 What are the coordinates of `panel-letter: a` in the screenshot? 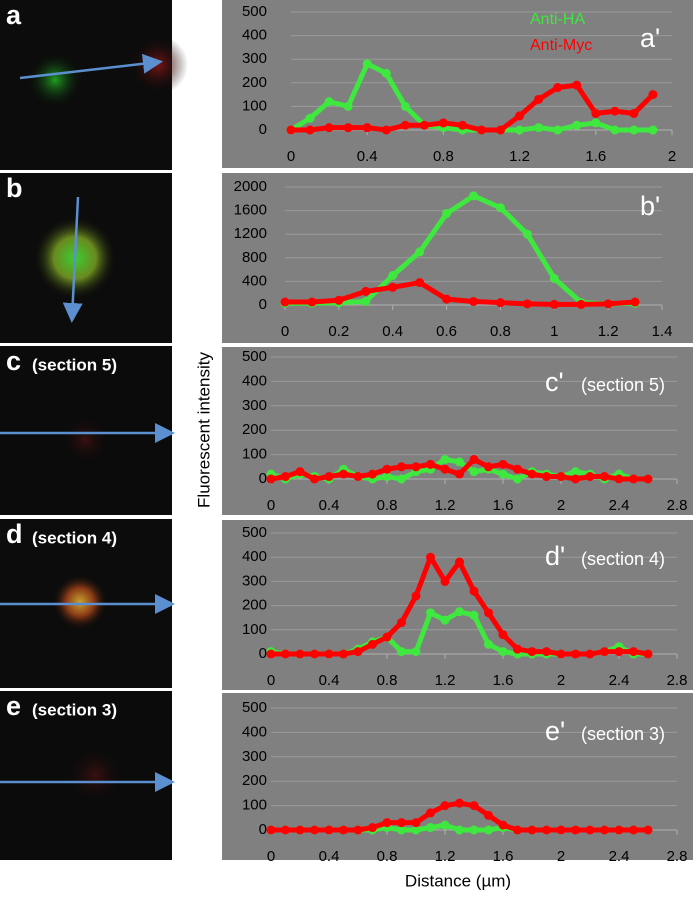 It's located at (14, 15).